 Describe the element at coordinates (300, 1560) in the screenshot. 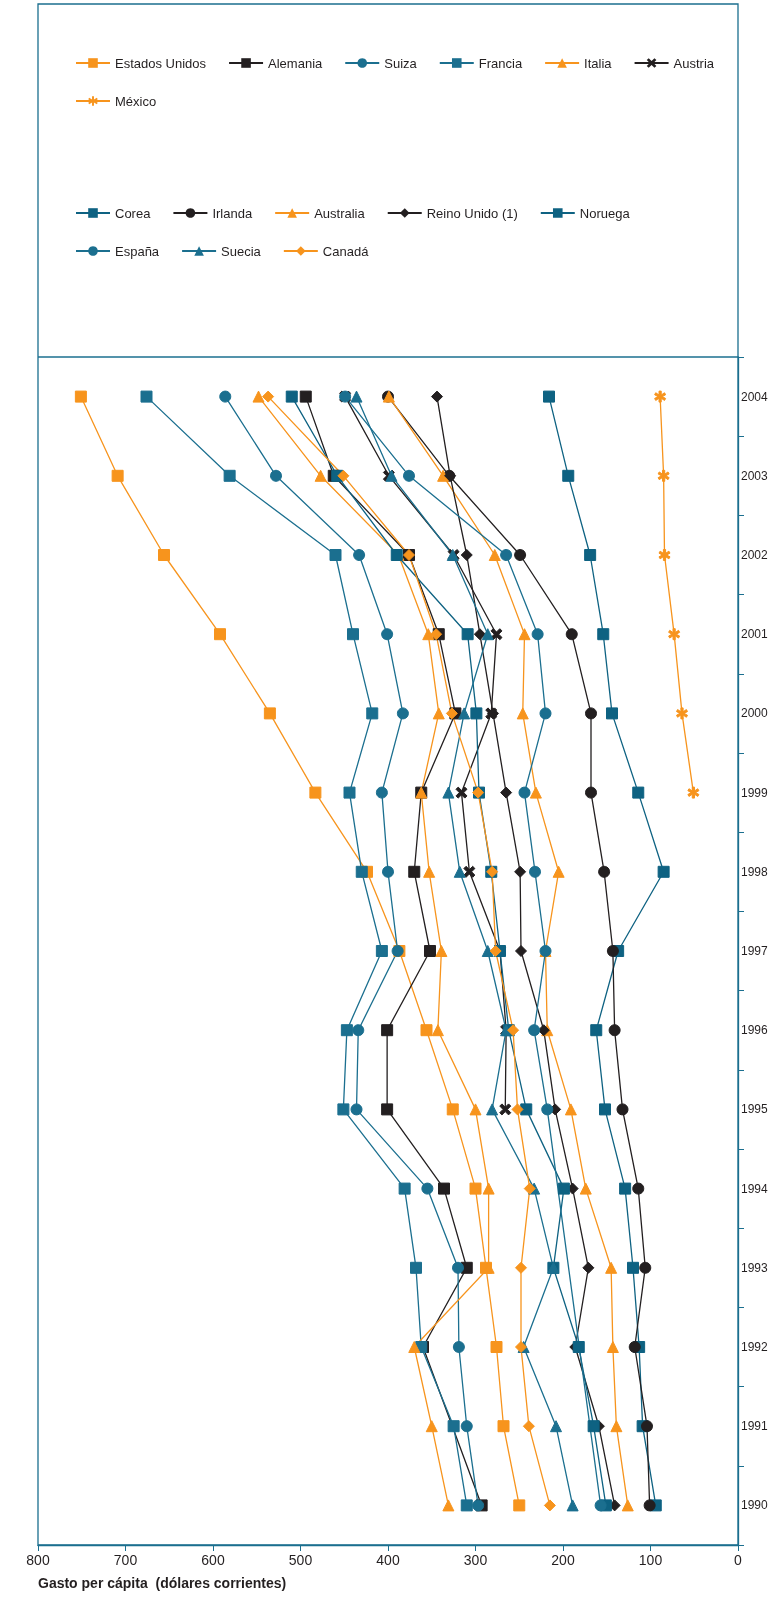

I see `x-tick-label: 500` at that location.